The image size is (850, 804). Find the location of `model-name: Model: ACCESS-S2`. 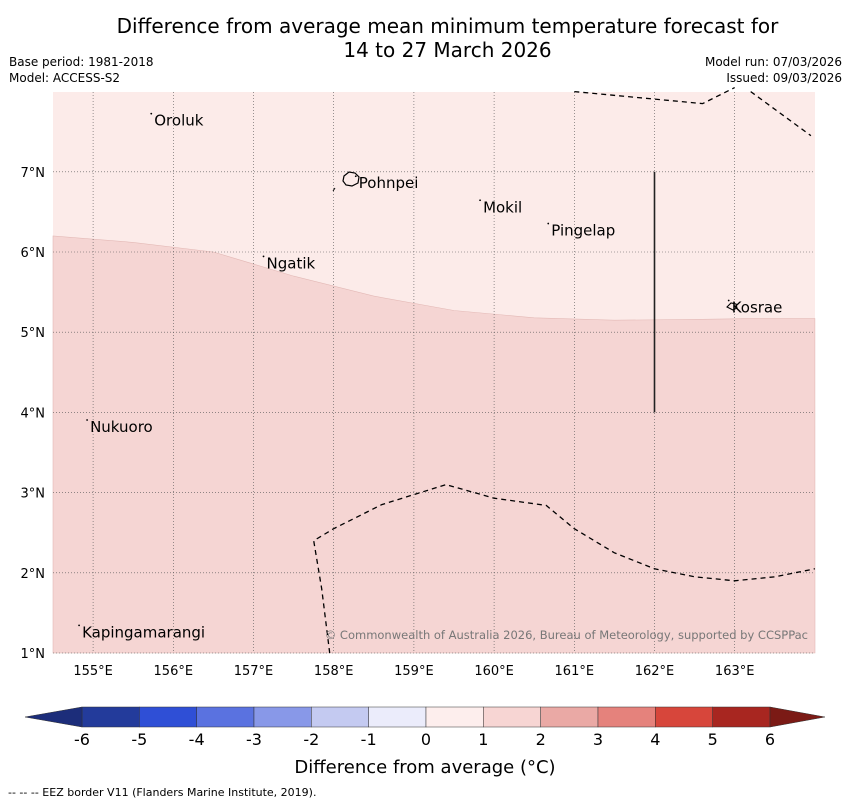

model-name: Model: ACCESS-S2 is located at coordinates (65, 78).